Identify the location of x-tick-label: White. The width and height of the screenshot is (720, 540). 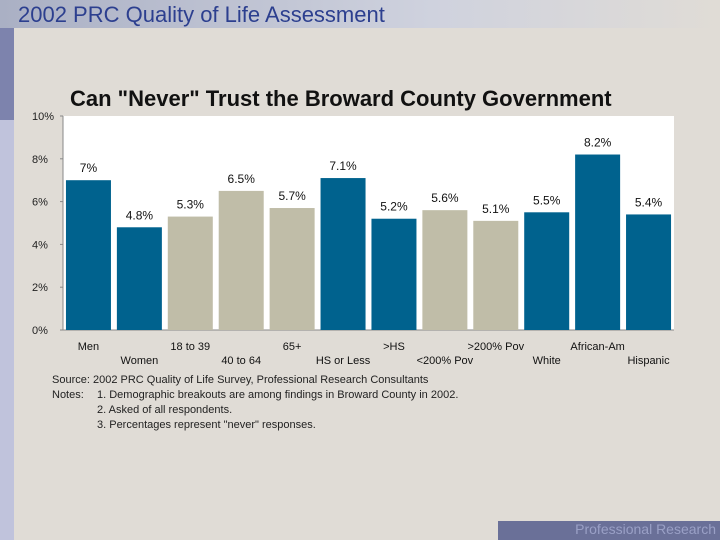
(547, 361).